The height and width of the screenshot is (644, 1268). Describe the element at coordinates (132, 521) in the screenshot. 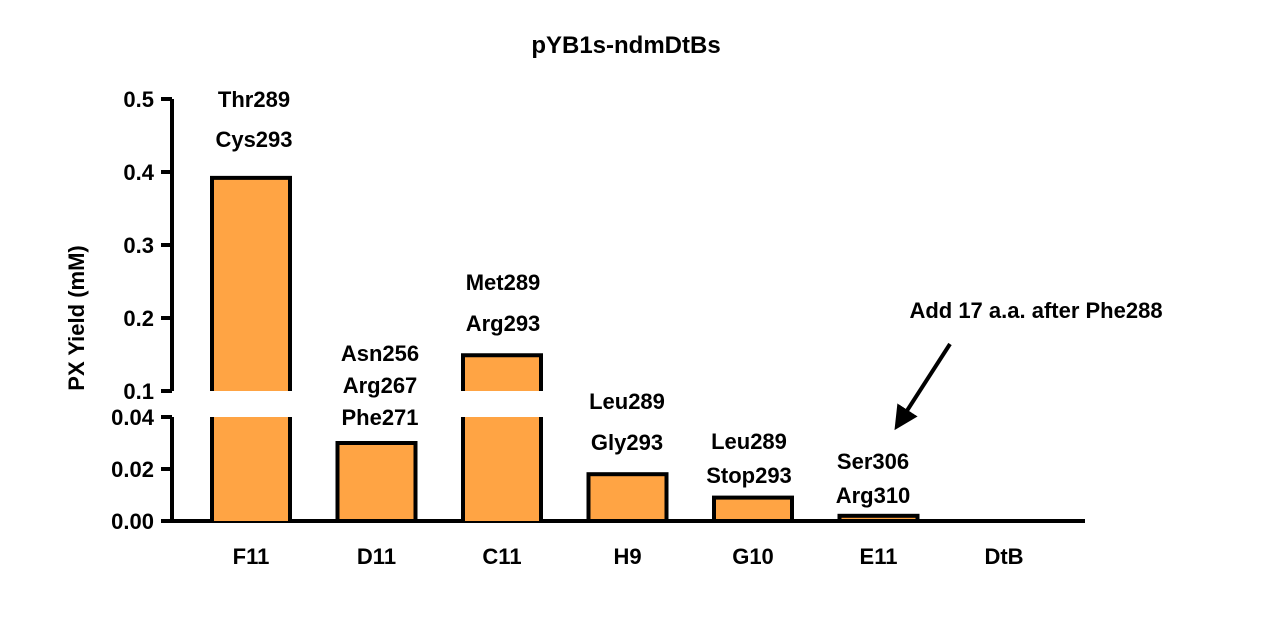

I see `y-tick-label: 0.00` at that location.